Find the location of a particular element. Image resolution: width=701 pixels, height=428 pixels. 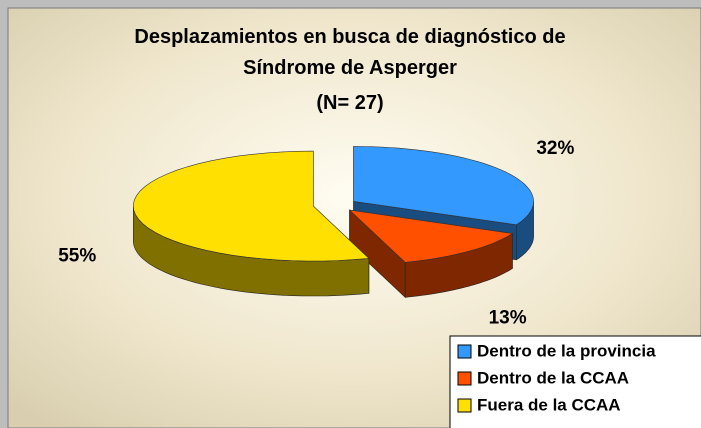

data-label: 32% is located at coordinates (555, 148).